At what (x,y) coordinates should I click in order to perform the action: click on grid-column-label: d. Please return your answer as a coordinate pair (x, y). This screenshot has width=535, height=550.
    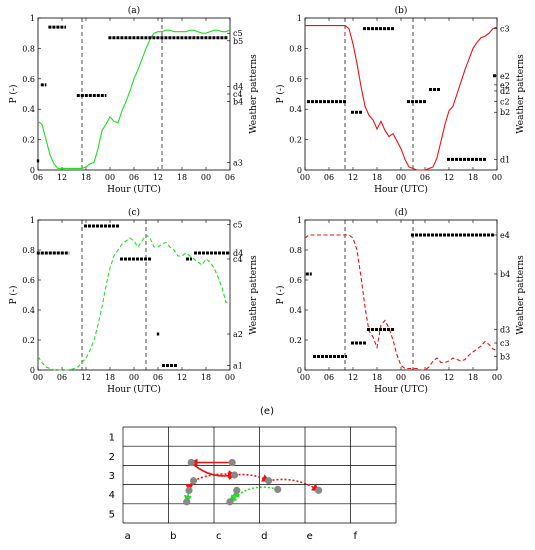
    Looking at the image, I should click on (264, 536).